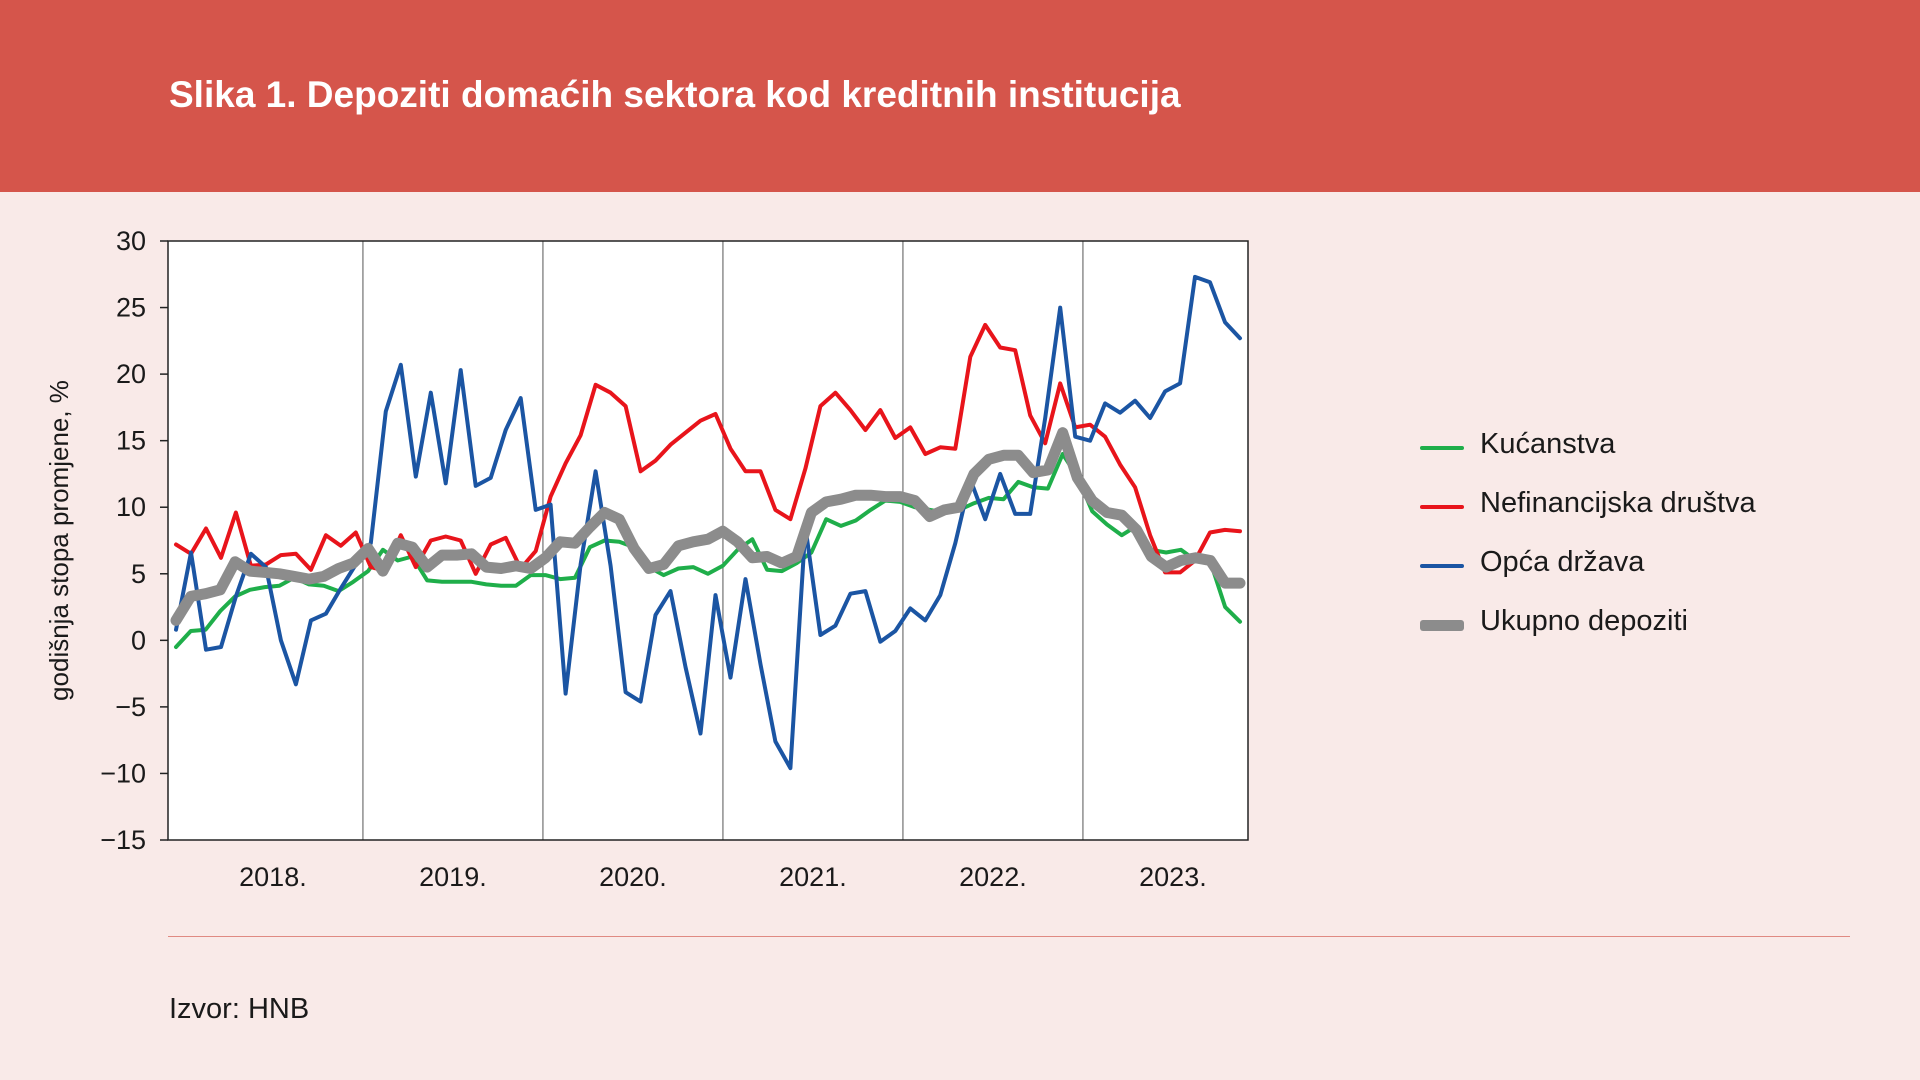 This screenshot has height=1080, width=1920. I want to click on x-tick-label: 2021., so click(813, 877).